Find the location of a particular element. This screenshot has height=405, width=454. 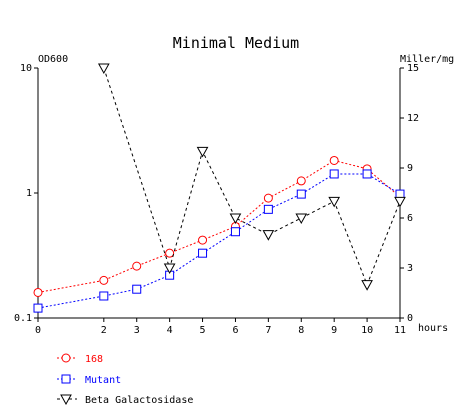

legend-label-1: Mutant is located at coordinates (103, 380).